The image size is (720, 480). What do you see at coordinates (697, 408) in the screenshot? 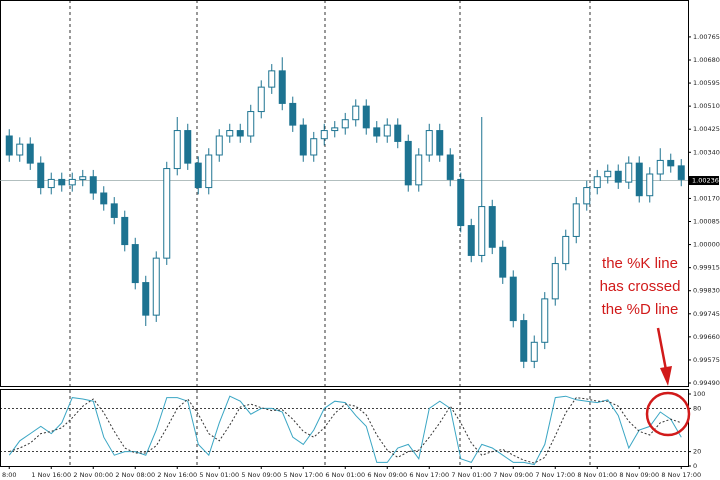
I see `y-tick-label: 80` at bounding box center [697, 408].